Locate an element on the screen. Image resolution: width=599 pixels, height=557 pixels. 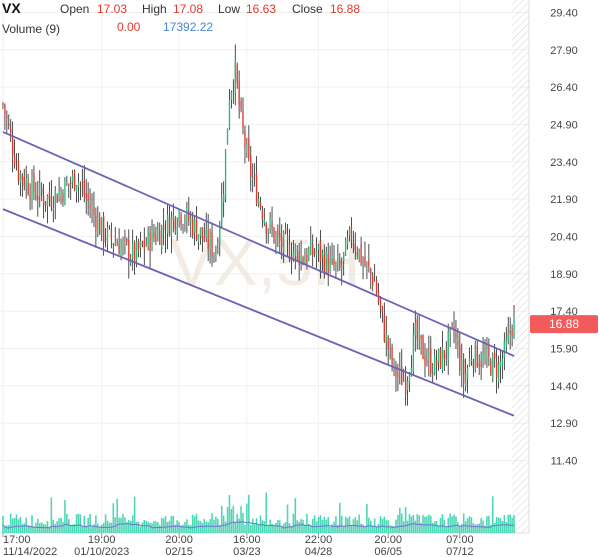
high-value: 17.08 is located at coordinates (188, 9).